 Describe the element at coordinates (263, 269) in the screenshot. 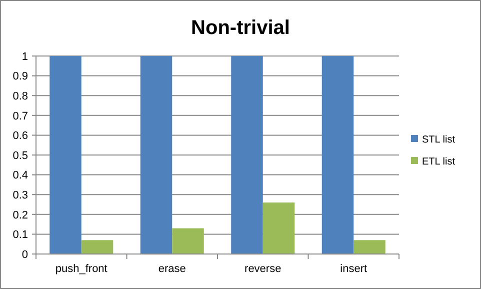

I see `x-tick-label: reverse` at that location.